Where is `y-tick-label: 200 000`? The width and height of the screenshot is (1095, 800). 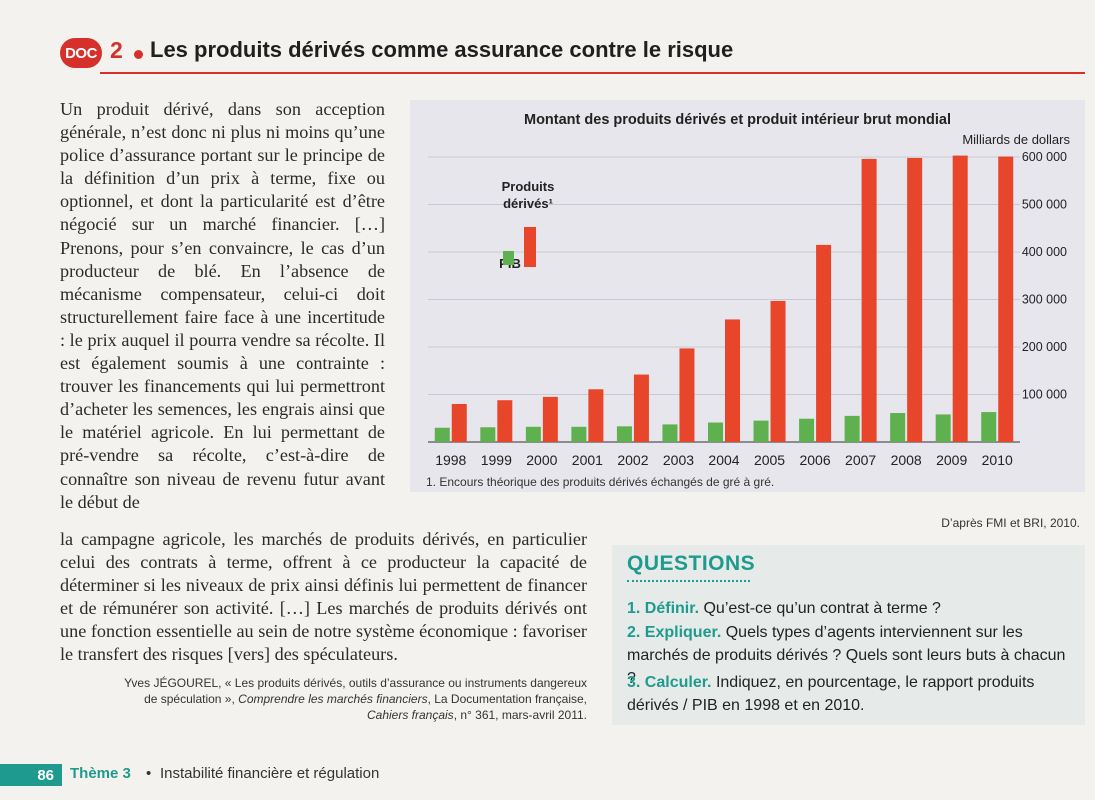 y-tick-label: 200 000 is located at coordinates (1044, 347).